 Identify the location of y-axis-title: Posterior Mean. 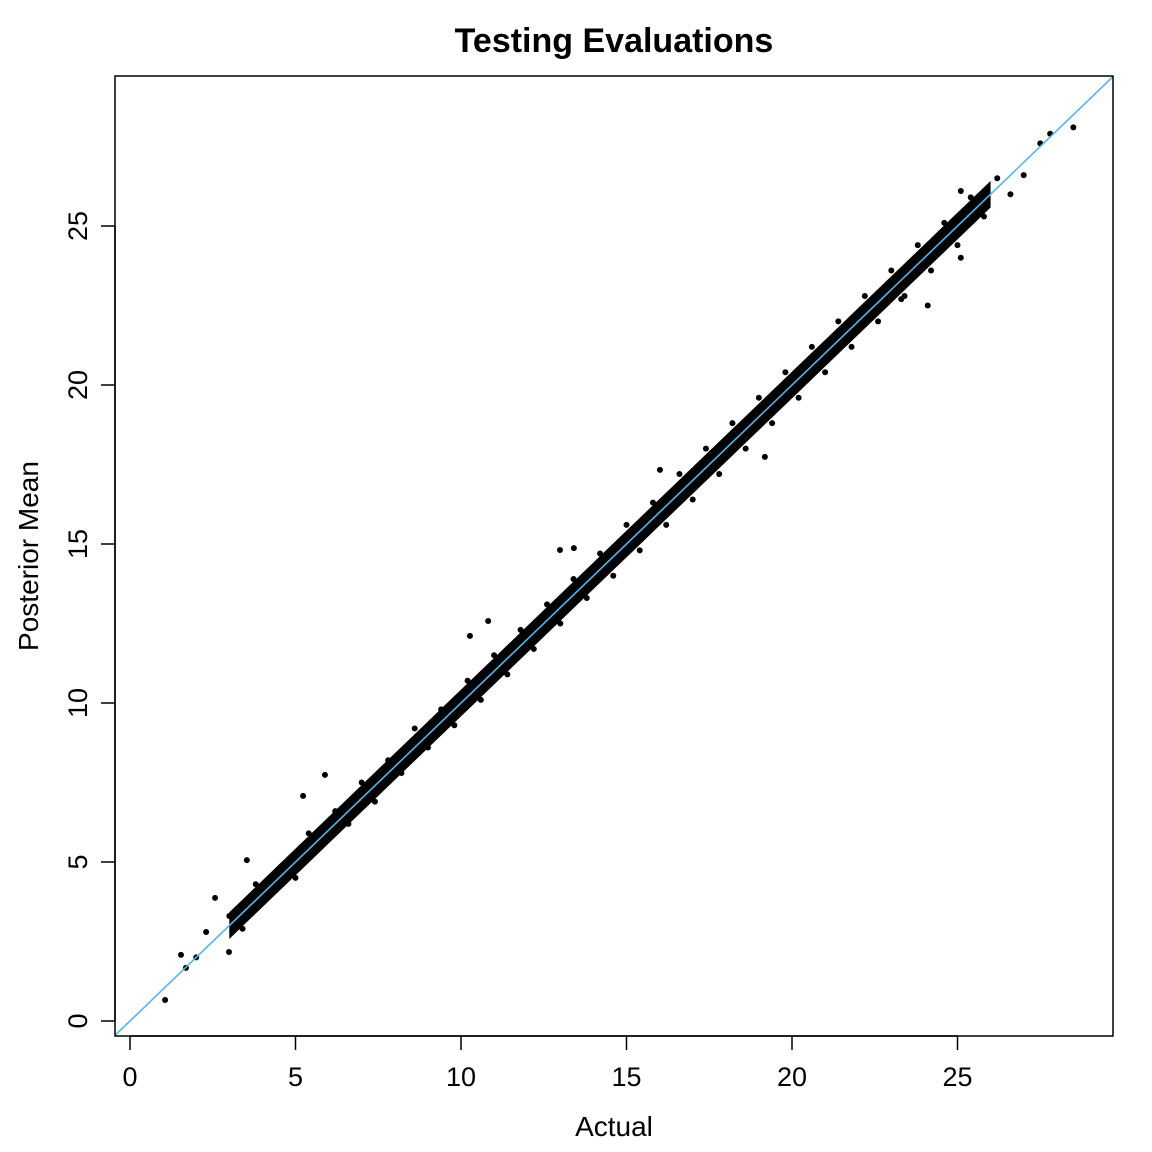
(28, 556).